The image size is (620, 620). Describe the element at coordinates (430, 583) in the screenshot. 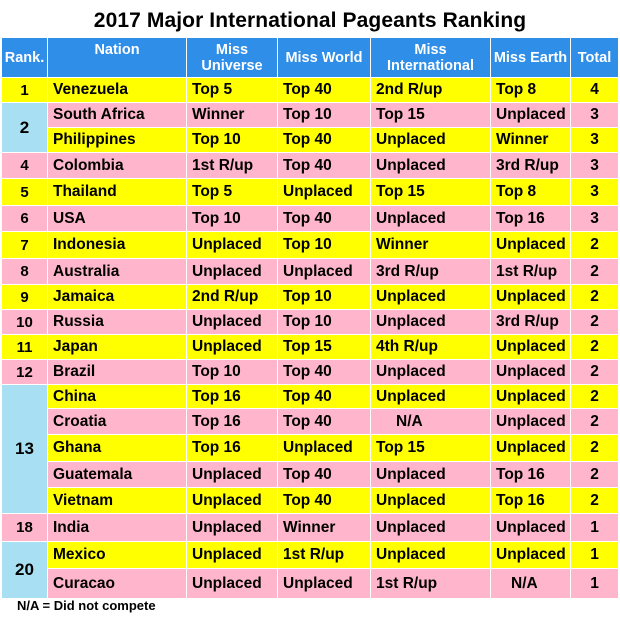

I see `miss-international-cell: 1st R/up` at that location.